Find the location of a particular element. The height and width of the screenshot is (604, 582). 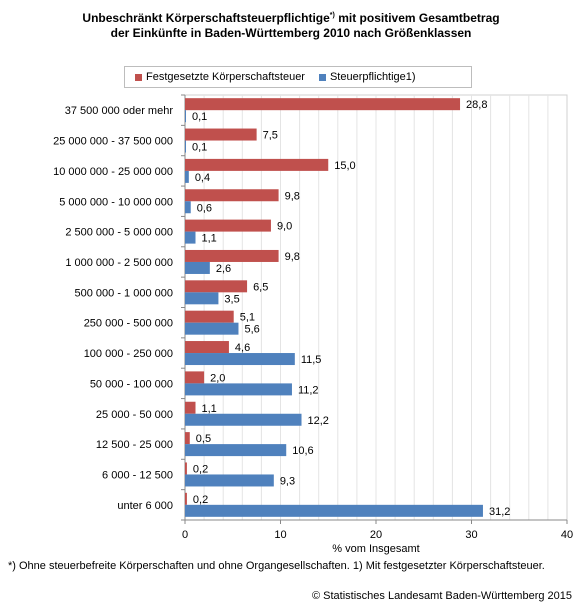

legend-swatch-red is located at coordinates (138, 77).